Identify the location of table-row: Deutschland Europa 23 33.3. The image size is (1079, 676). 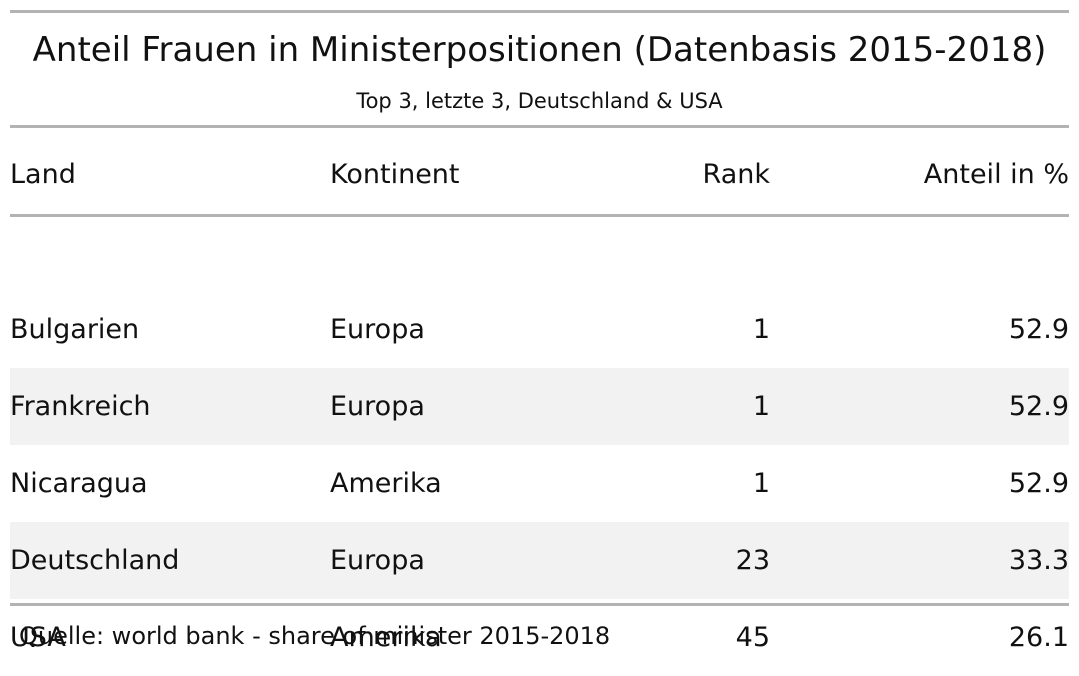
(539, 560).